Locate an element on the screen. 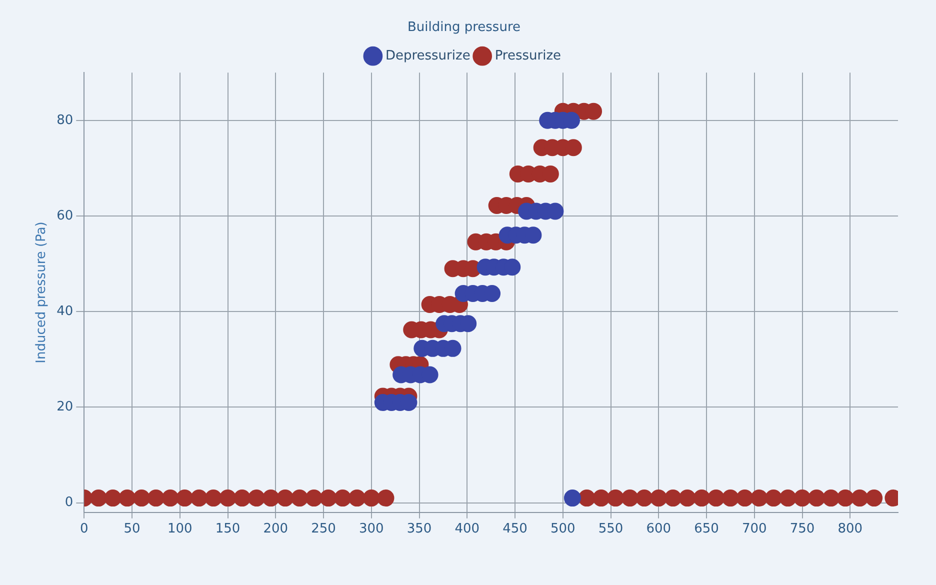 This screenshot has width=936, height=585. x-tick-label: 50 is located at coordinates (132, 529).